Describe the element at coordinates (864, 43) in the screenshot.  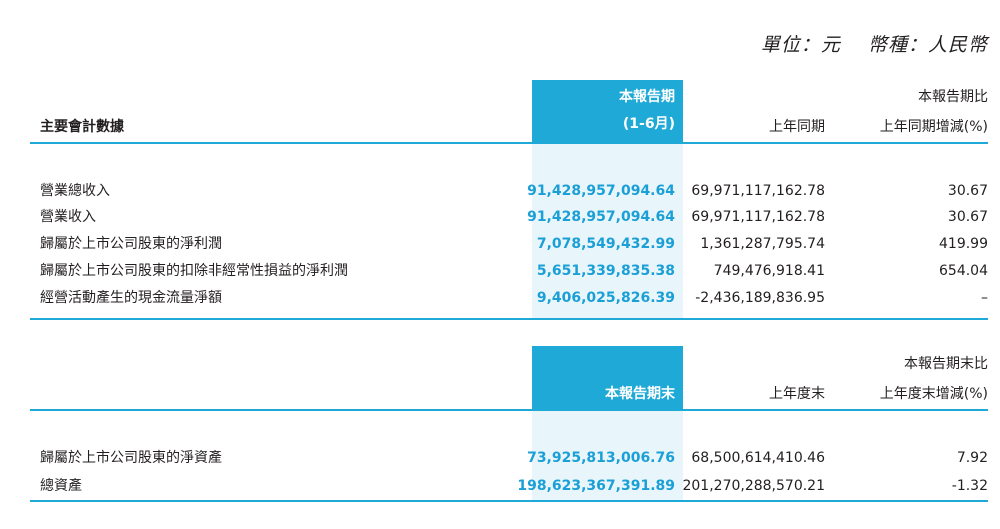
I see `unit-line: 單位：元 幣種：人民幣` at that location.